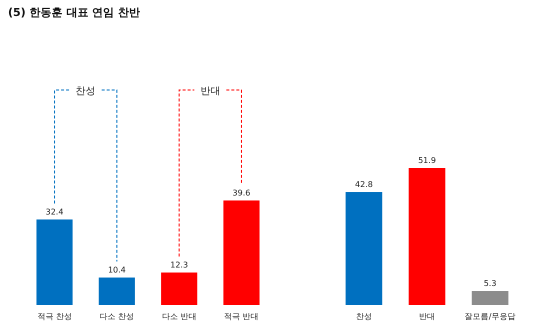 Image resolution: width=540 pixels, height=328 pixels. Describe the element at coordinates (364, 185) in the screenshot. I see `data-label: 42.8` at that location.